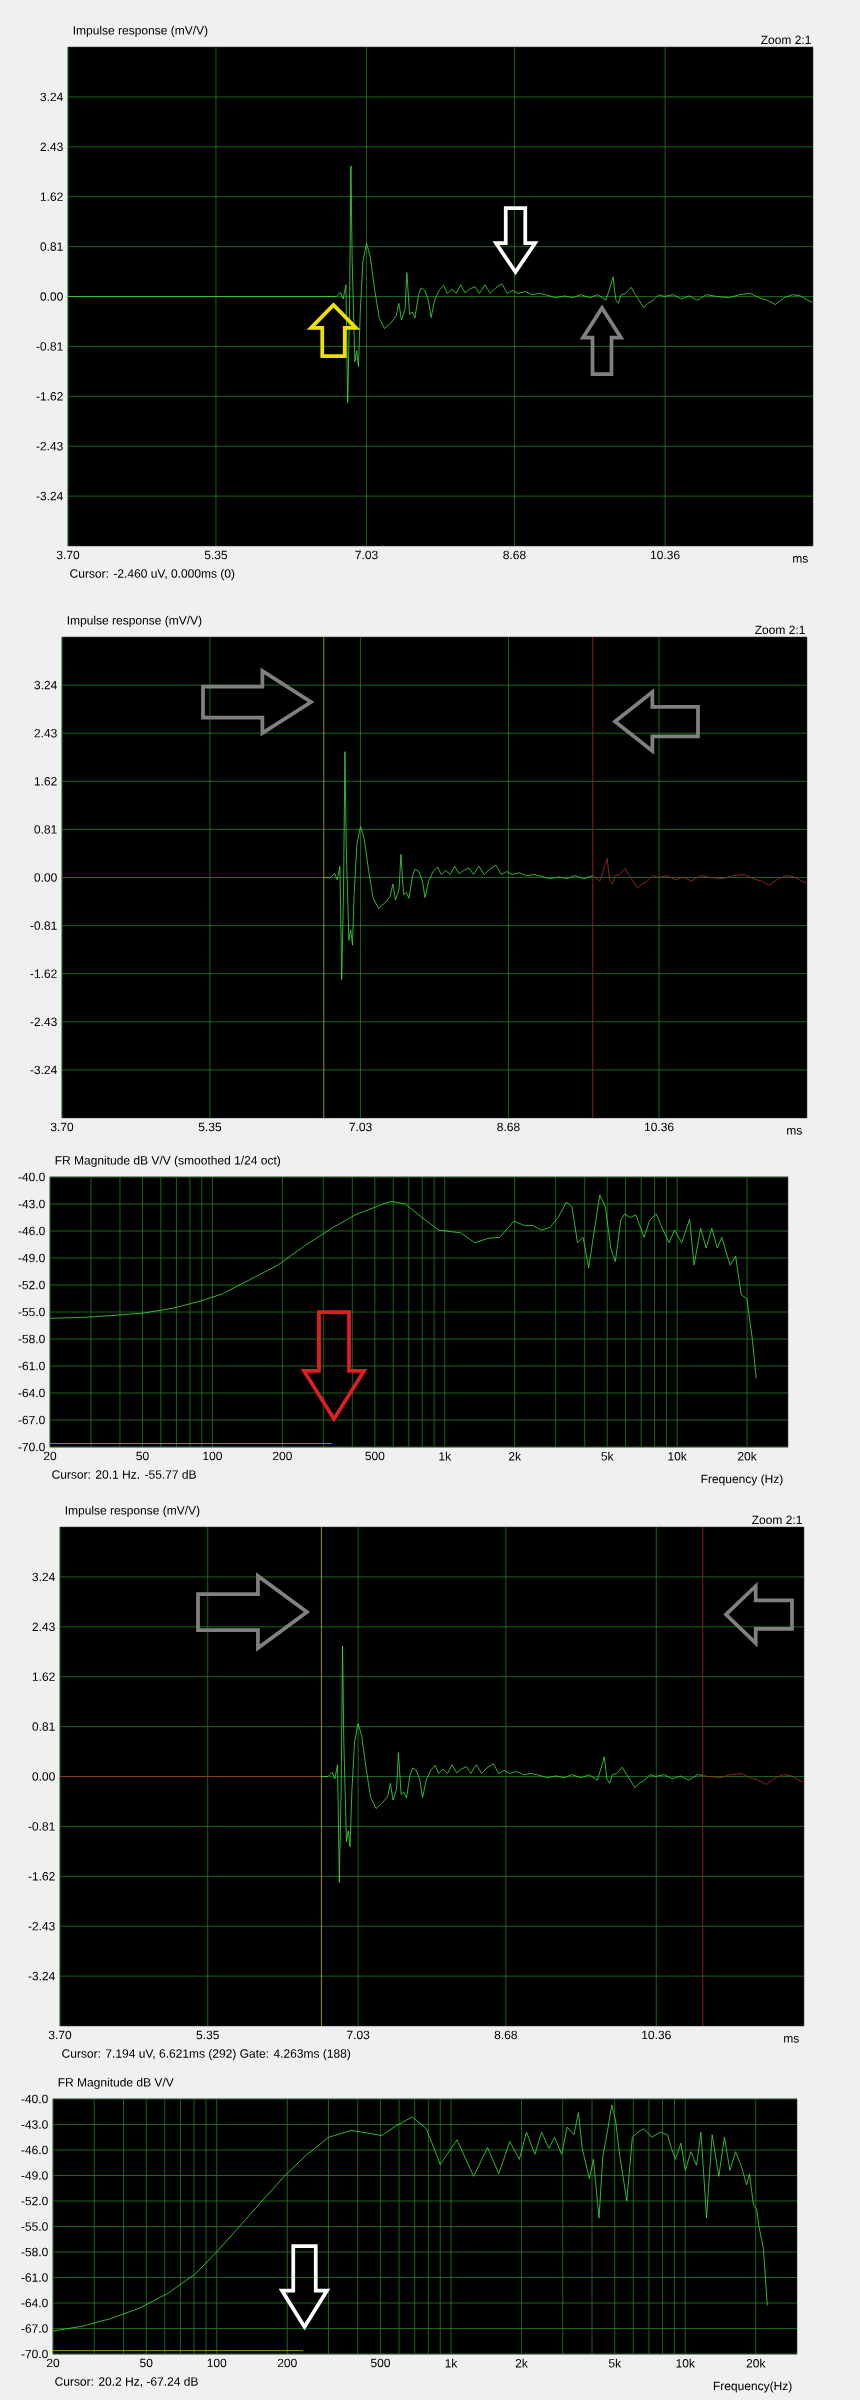 The height and width of the screenshot is (2400, 860). Describe the element at coordinates (152, 574) in the screenshot. I see `text: Cursor: -2.460 uV, 0.000ms (0)` at that location.